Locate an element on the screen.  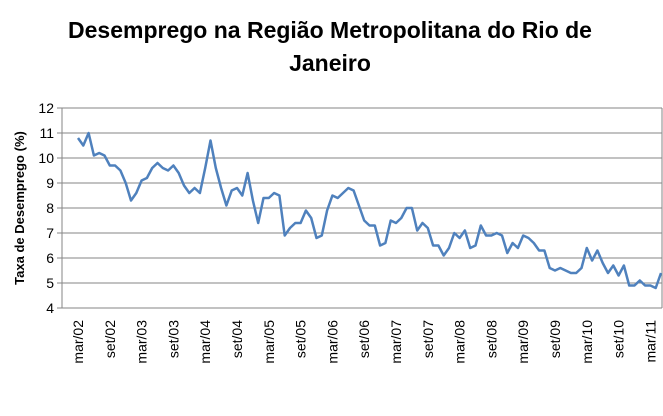
y-tick-label: 12 is located at coordinates (46, 108).